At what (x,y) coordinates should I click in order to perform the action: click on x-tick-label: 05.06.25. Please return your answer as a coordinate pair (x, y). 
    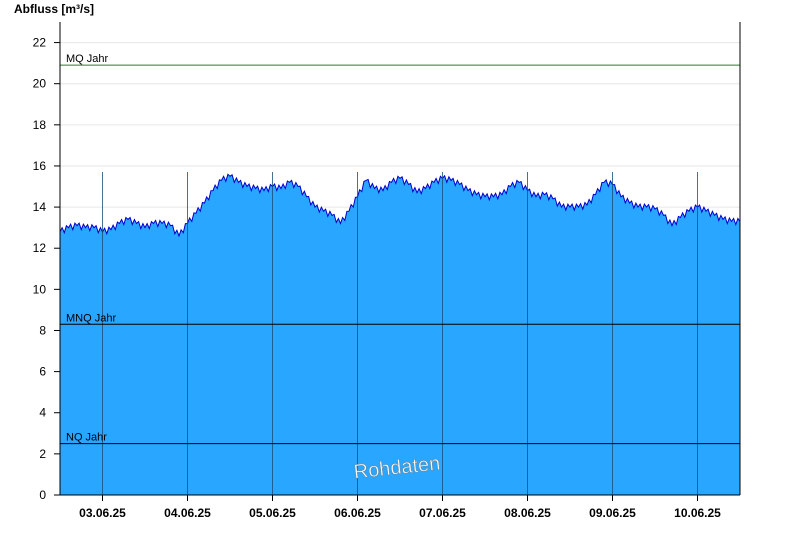
    Looking at the image, I should click on (272, 513).